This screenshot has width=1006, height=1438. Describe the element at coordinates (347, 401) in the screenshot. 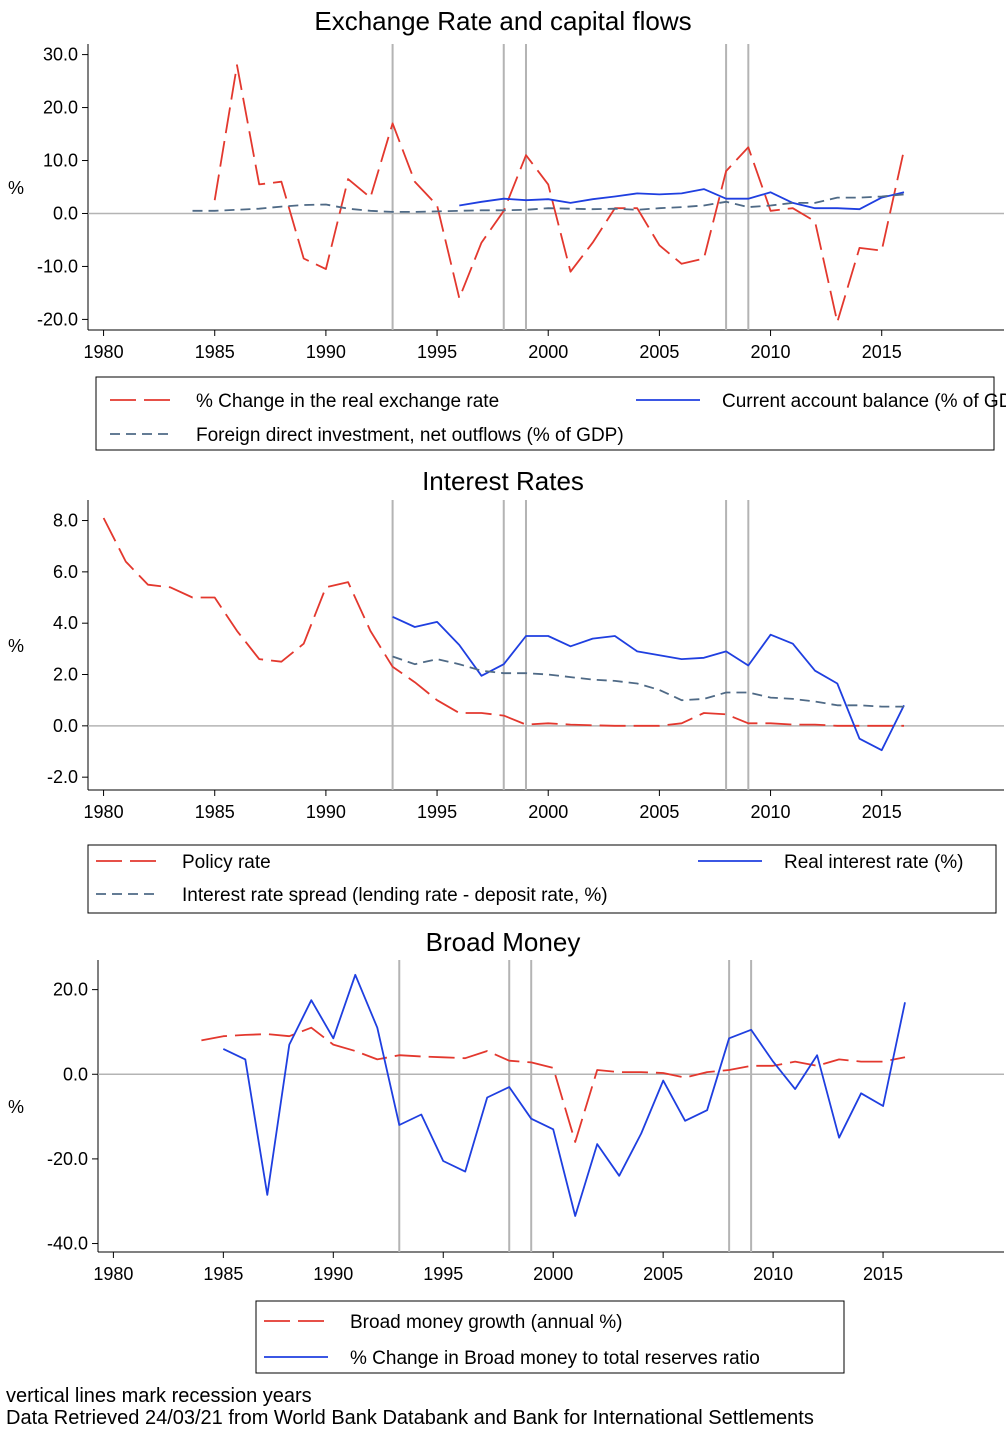

I see `legend-label: % Change in the real exchange rate` at that location.